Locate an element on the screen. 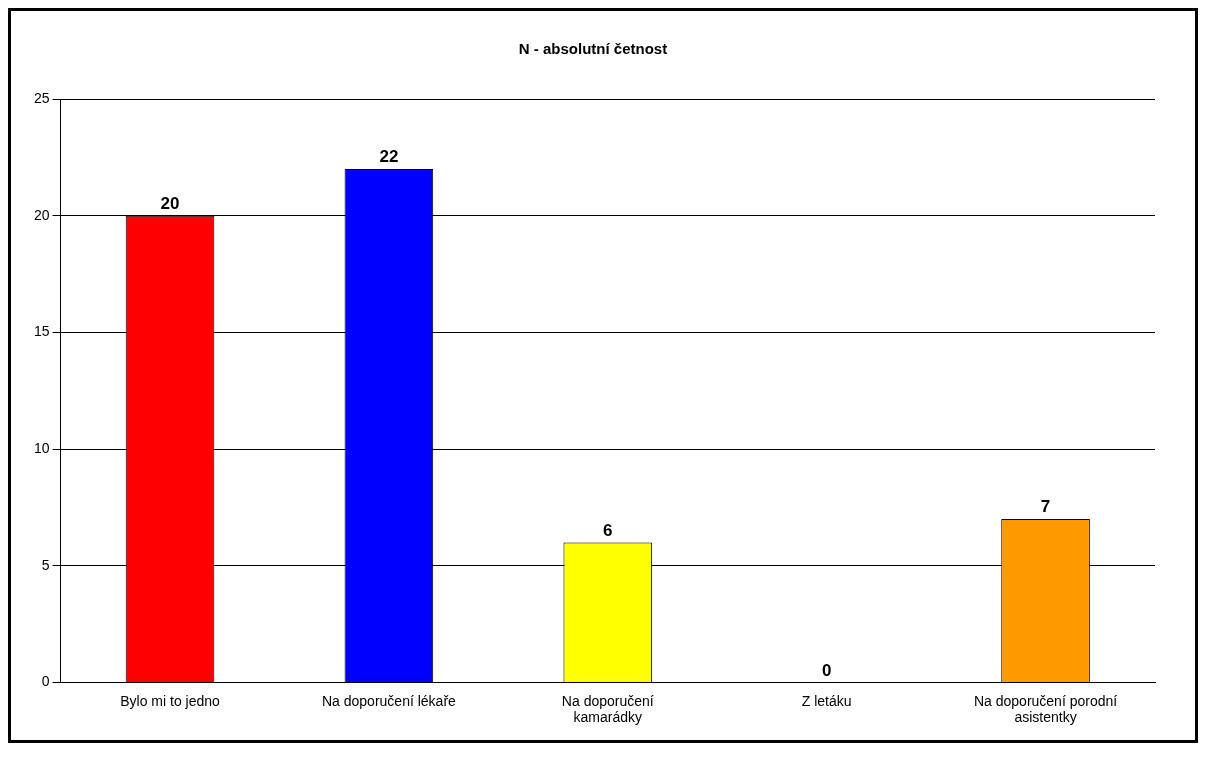 Image resolution: width=1214 pixels, height=763 pixels. y-tick-label: 0 is located at coordinates (45, 681).